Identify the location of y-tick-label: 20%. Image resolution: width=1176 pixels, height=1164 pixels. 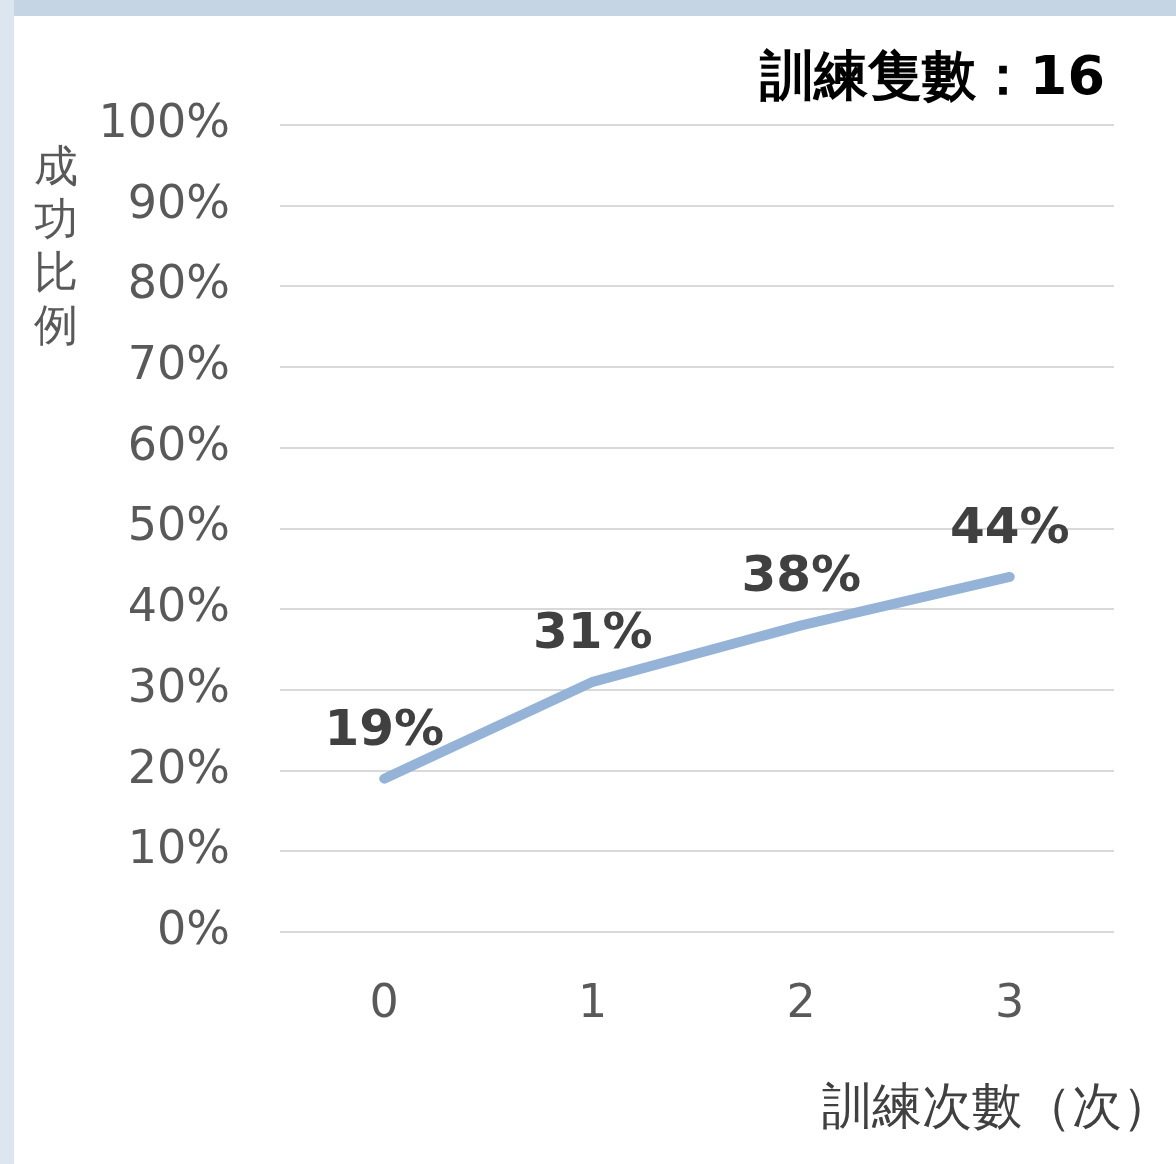
(178, 766).